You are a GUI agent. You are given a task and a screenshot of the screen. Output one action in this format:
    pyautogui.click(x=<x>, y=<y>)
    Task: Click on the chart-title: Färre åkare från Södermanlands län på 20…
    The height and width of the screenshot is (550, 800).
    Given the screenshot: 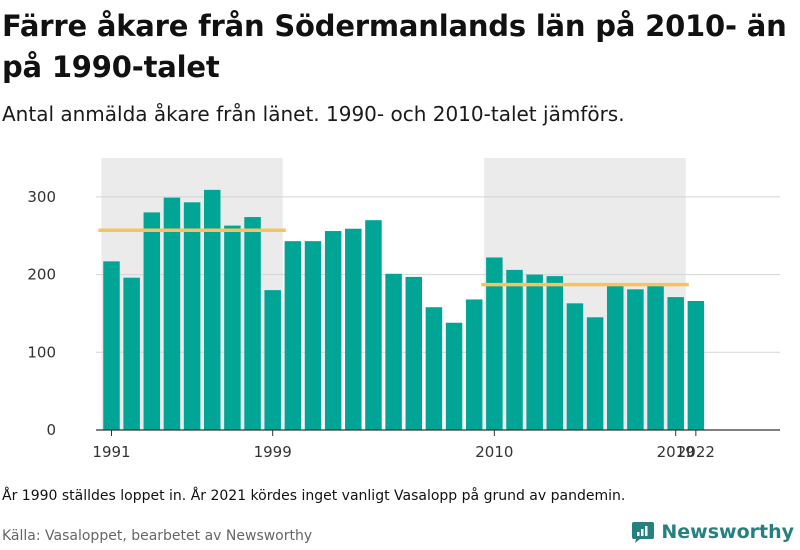 What is the action you would take?
    pyautogui.click(x=394, y=46)
    